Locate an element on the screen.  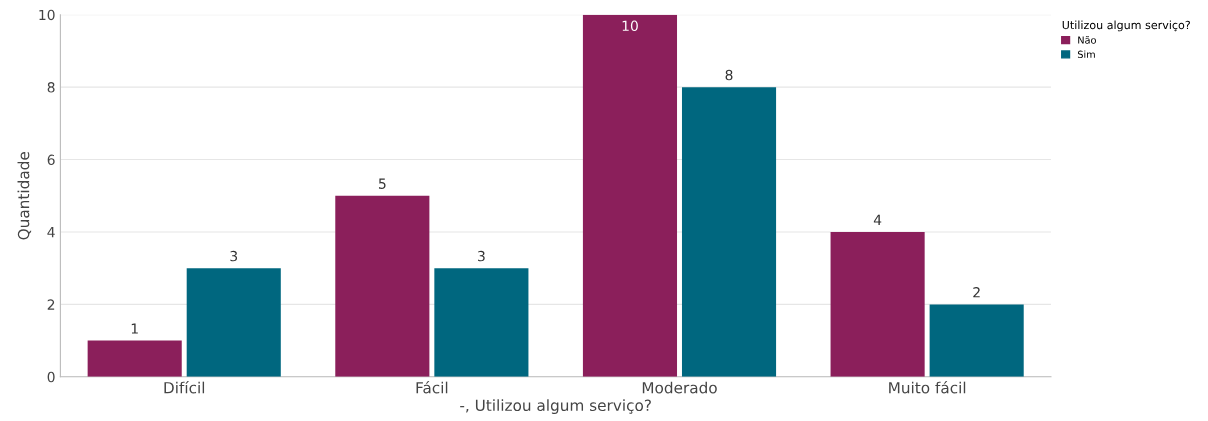
y-tick-label: 0 is located at coordinates (51, 377).